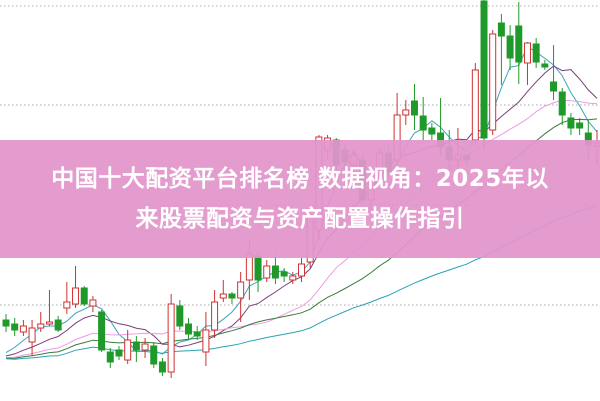 The image size is (600, 401). What do you see at coordinates (300, 219) in the screenshot?
I see `title-line-2: 来股票配资与资产配置操作指引` at bounding box center [300, 219].